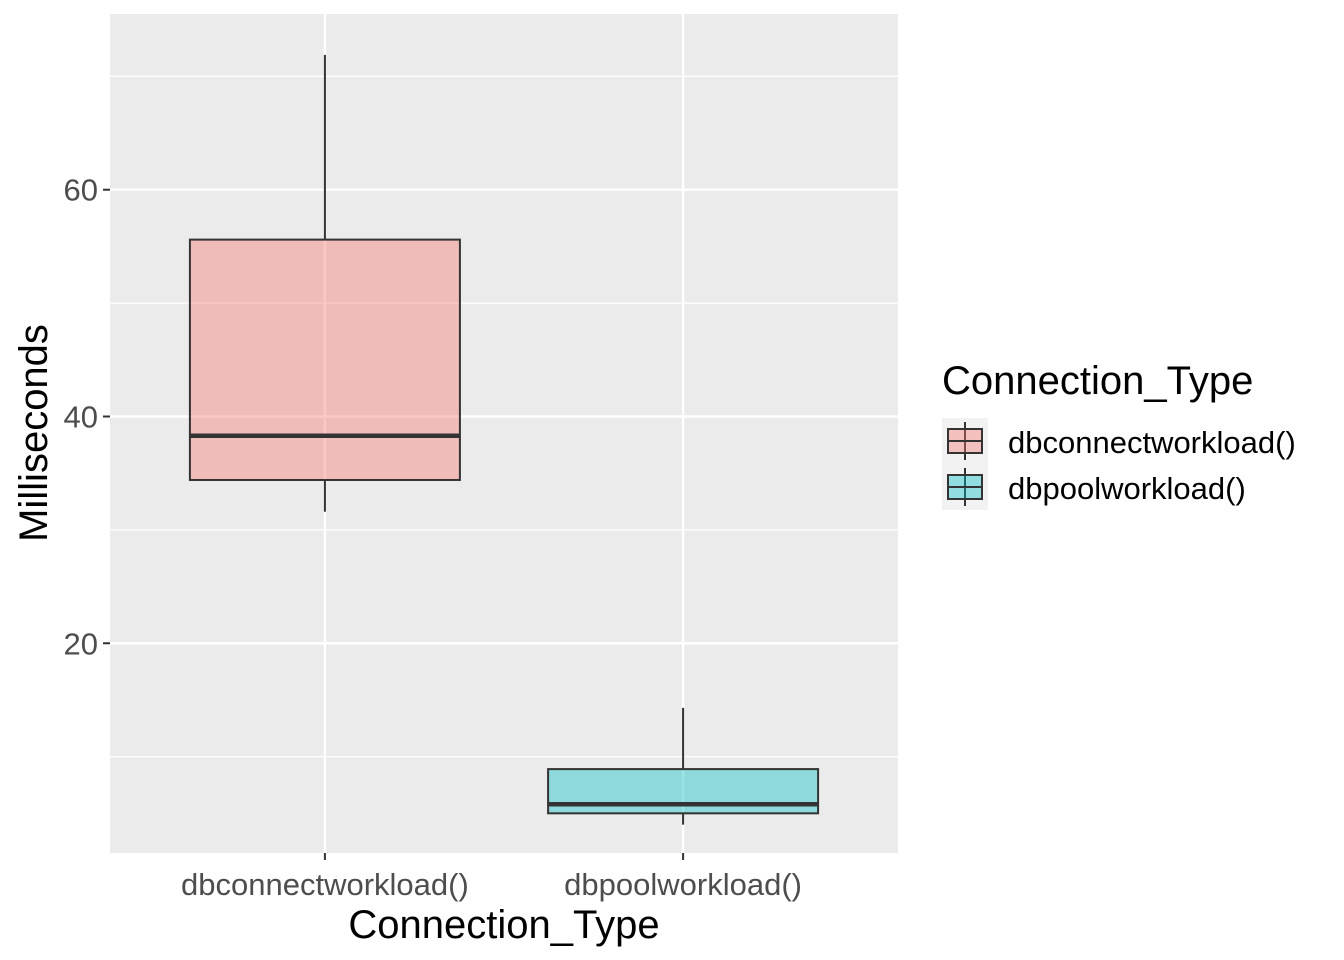  Describe the element at coordinates (1097, 381) in the screenshot. I see `legend-title: Connection_Type` at that location.